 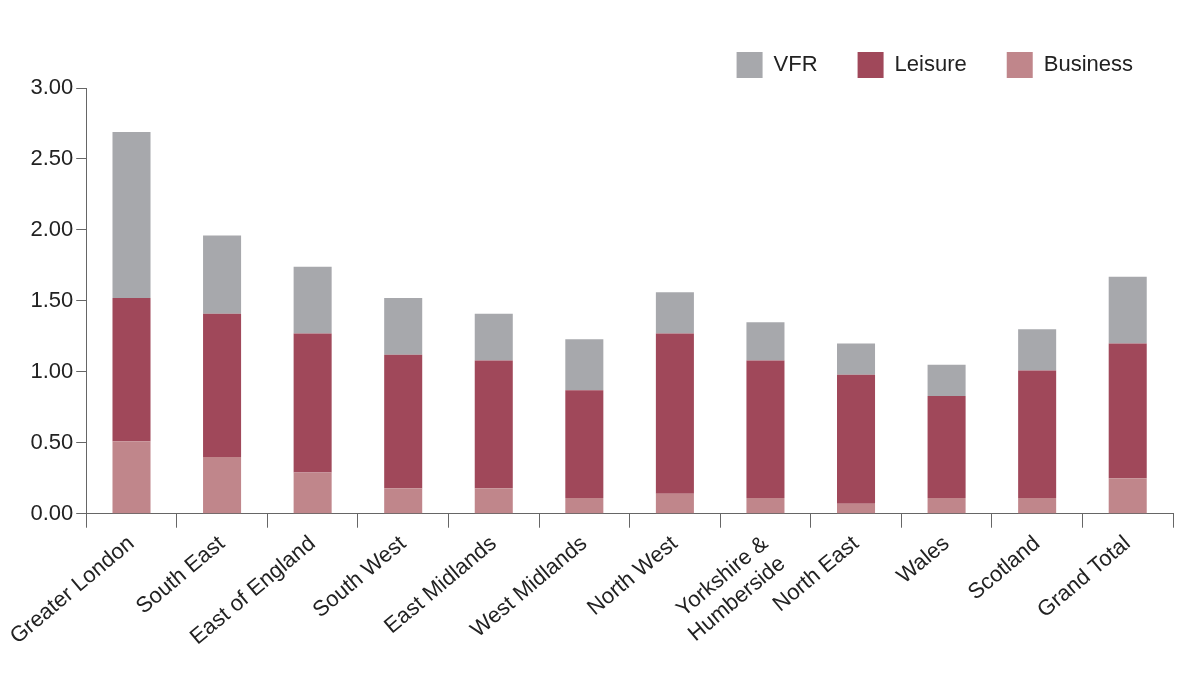 I want to click on y-tick-label: 2.00, so click(x=52, y=228).